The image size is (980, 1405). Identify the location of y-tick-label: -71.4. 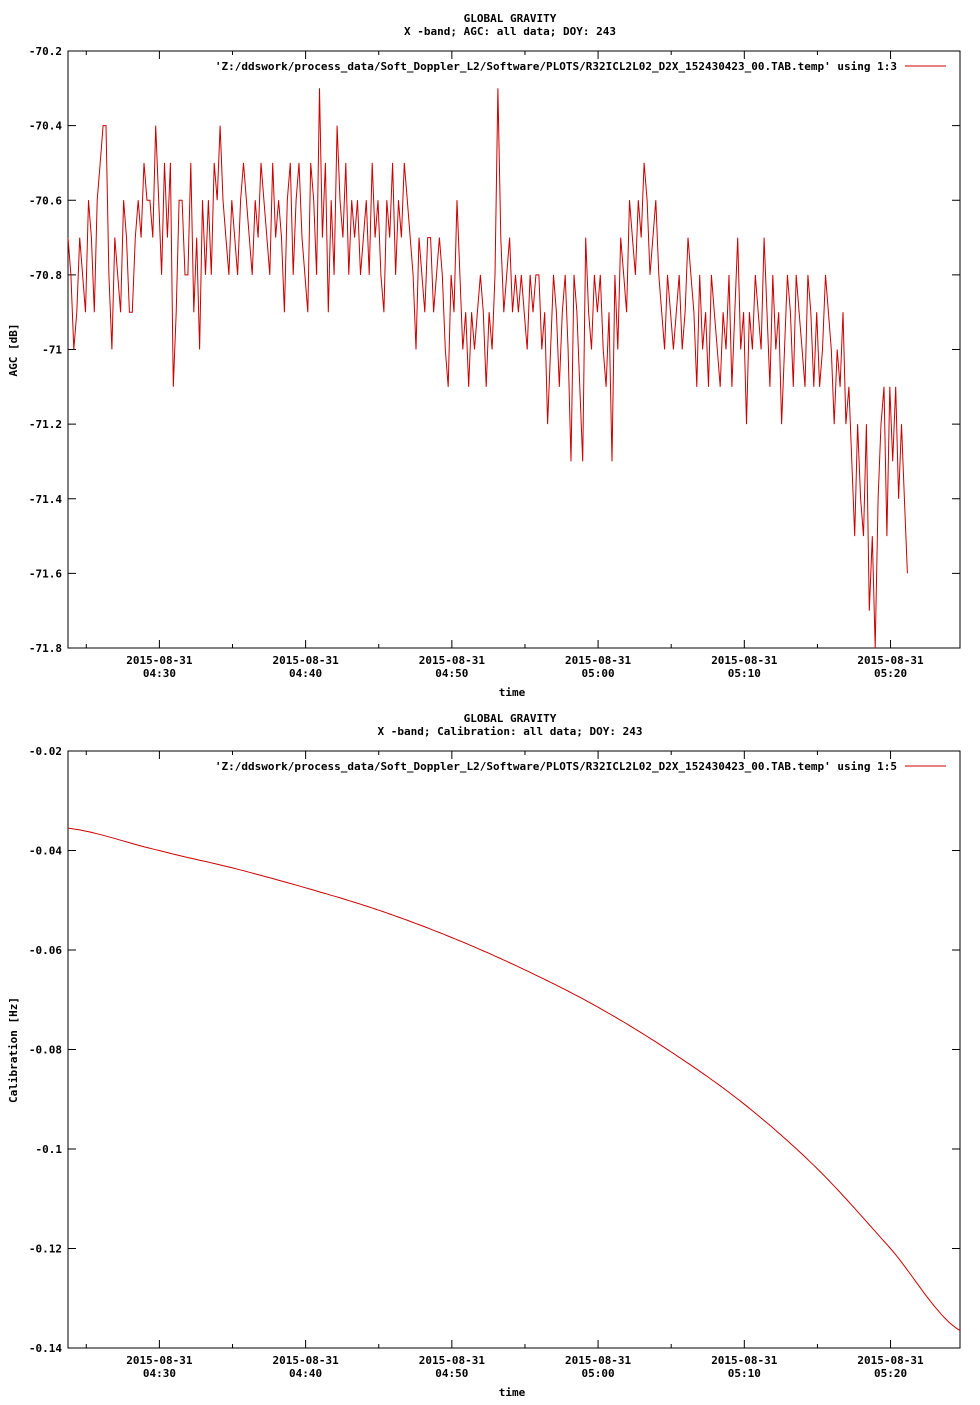
(45, 499).